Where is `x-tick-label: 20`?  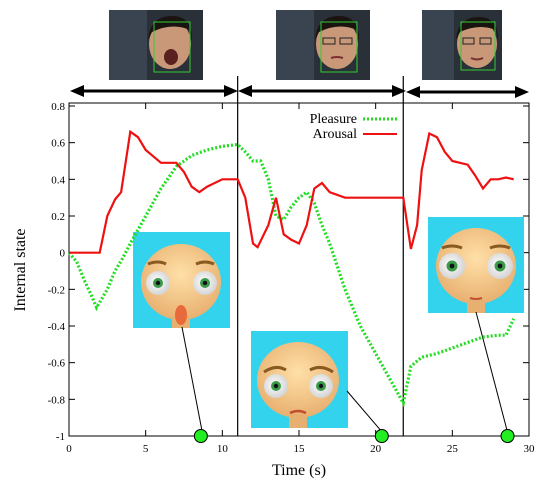 x-tick-label: 20 is located at coordinates (376, 449).